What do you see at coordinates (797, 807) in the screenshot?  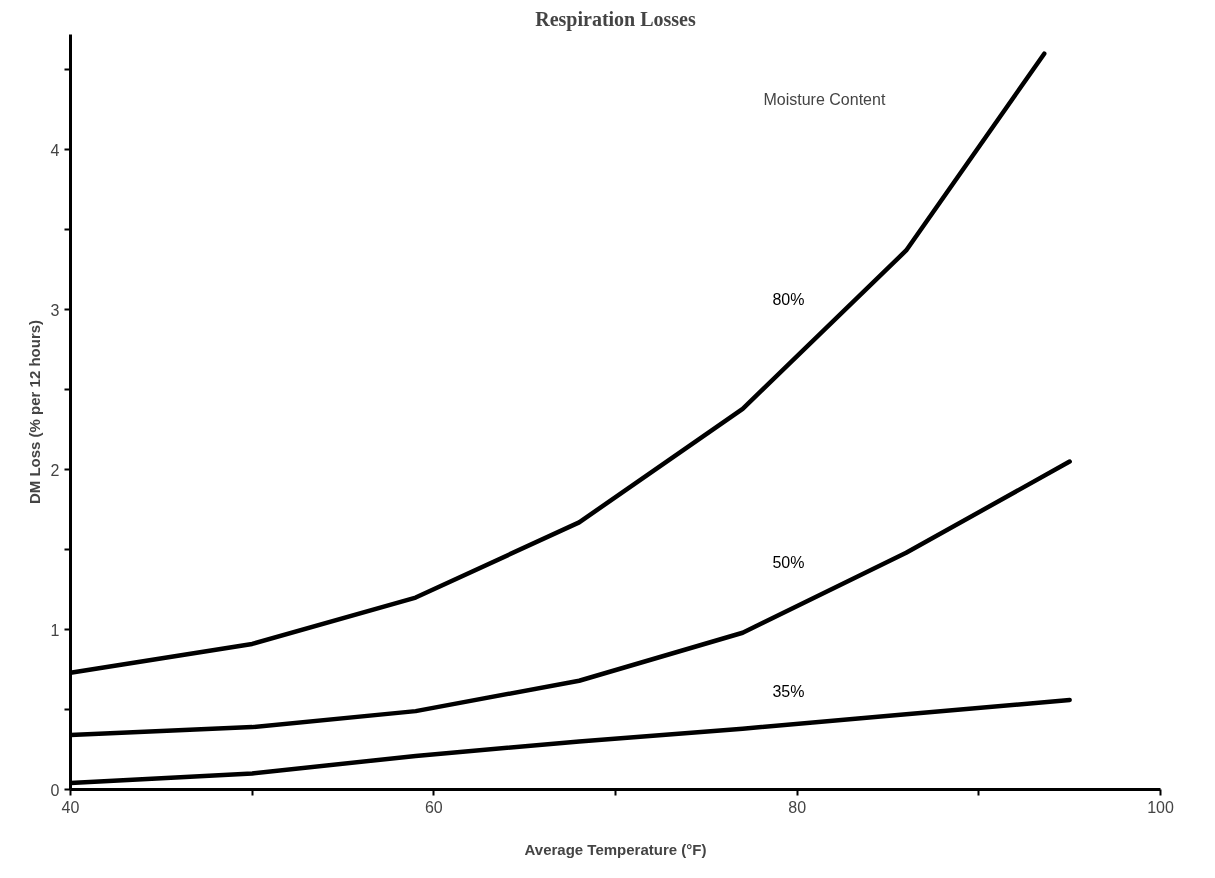 I see `x-tick-label: 80` at bounding box center [797, 807].